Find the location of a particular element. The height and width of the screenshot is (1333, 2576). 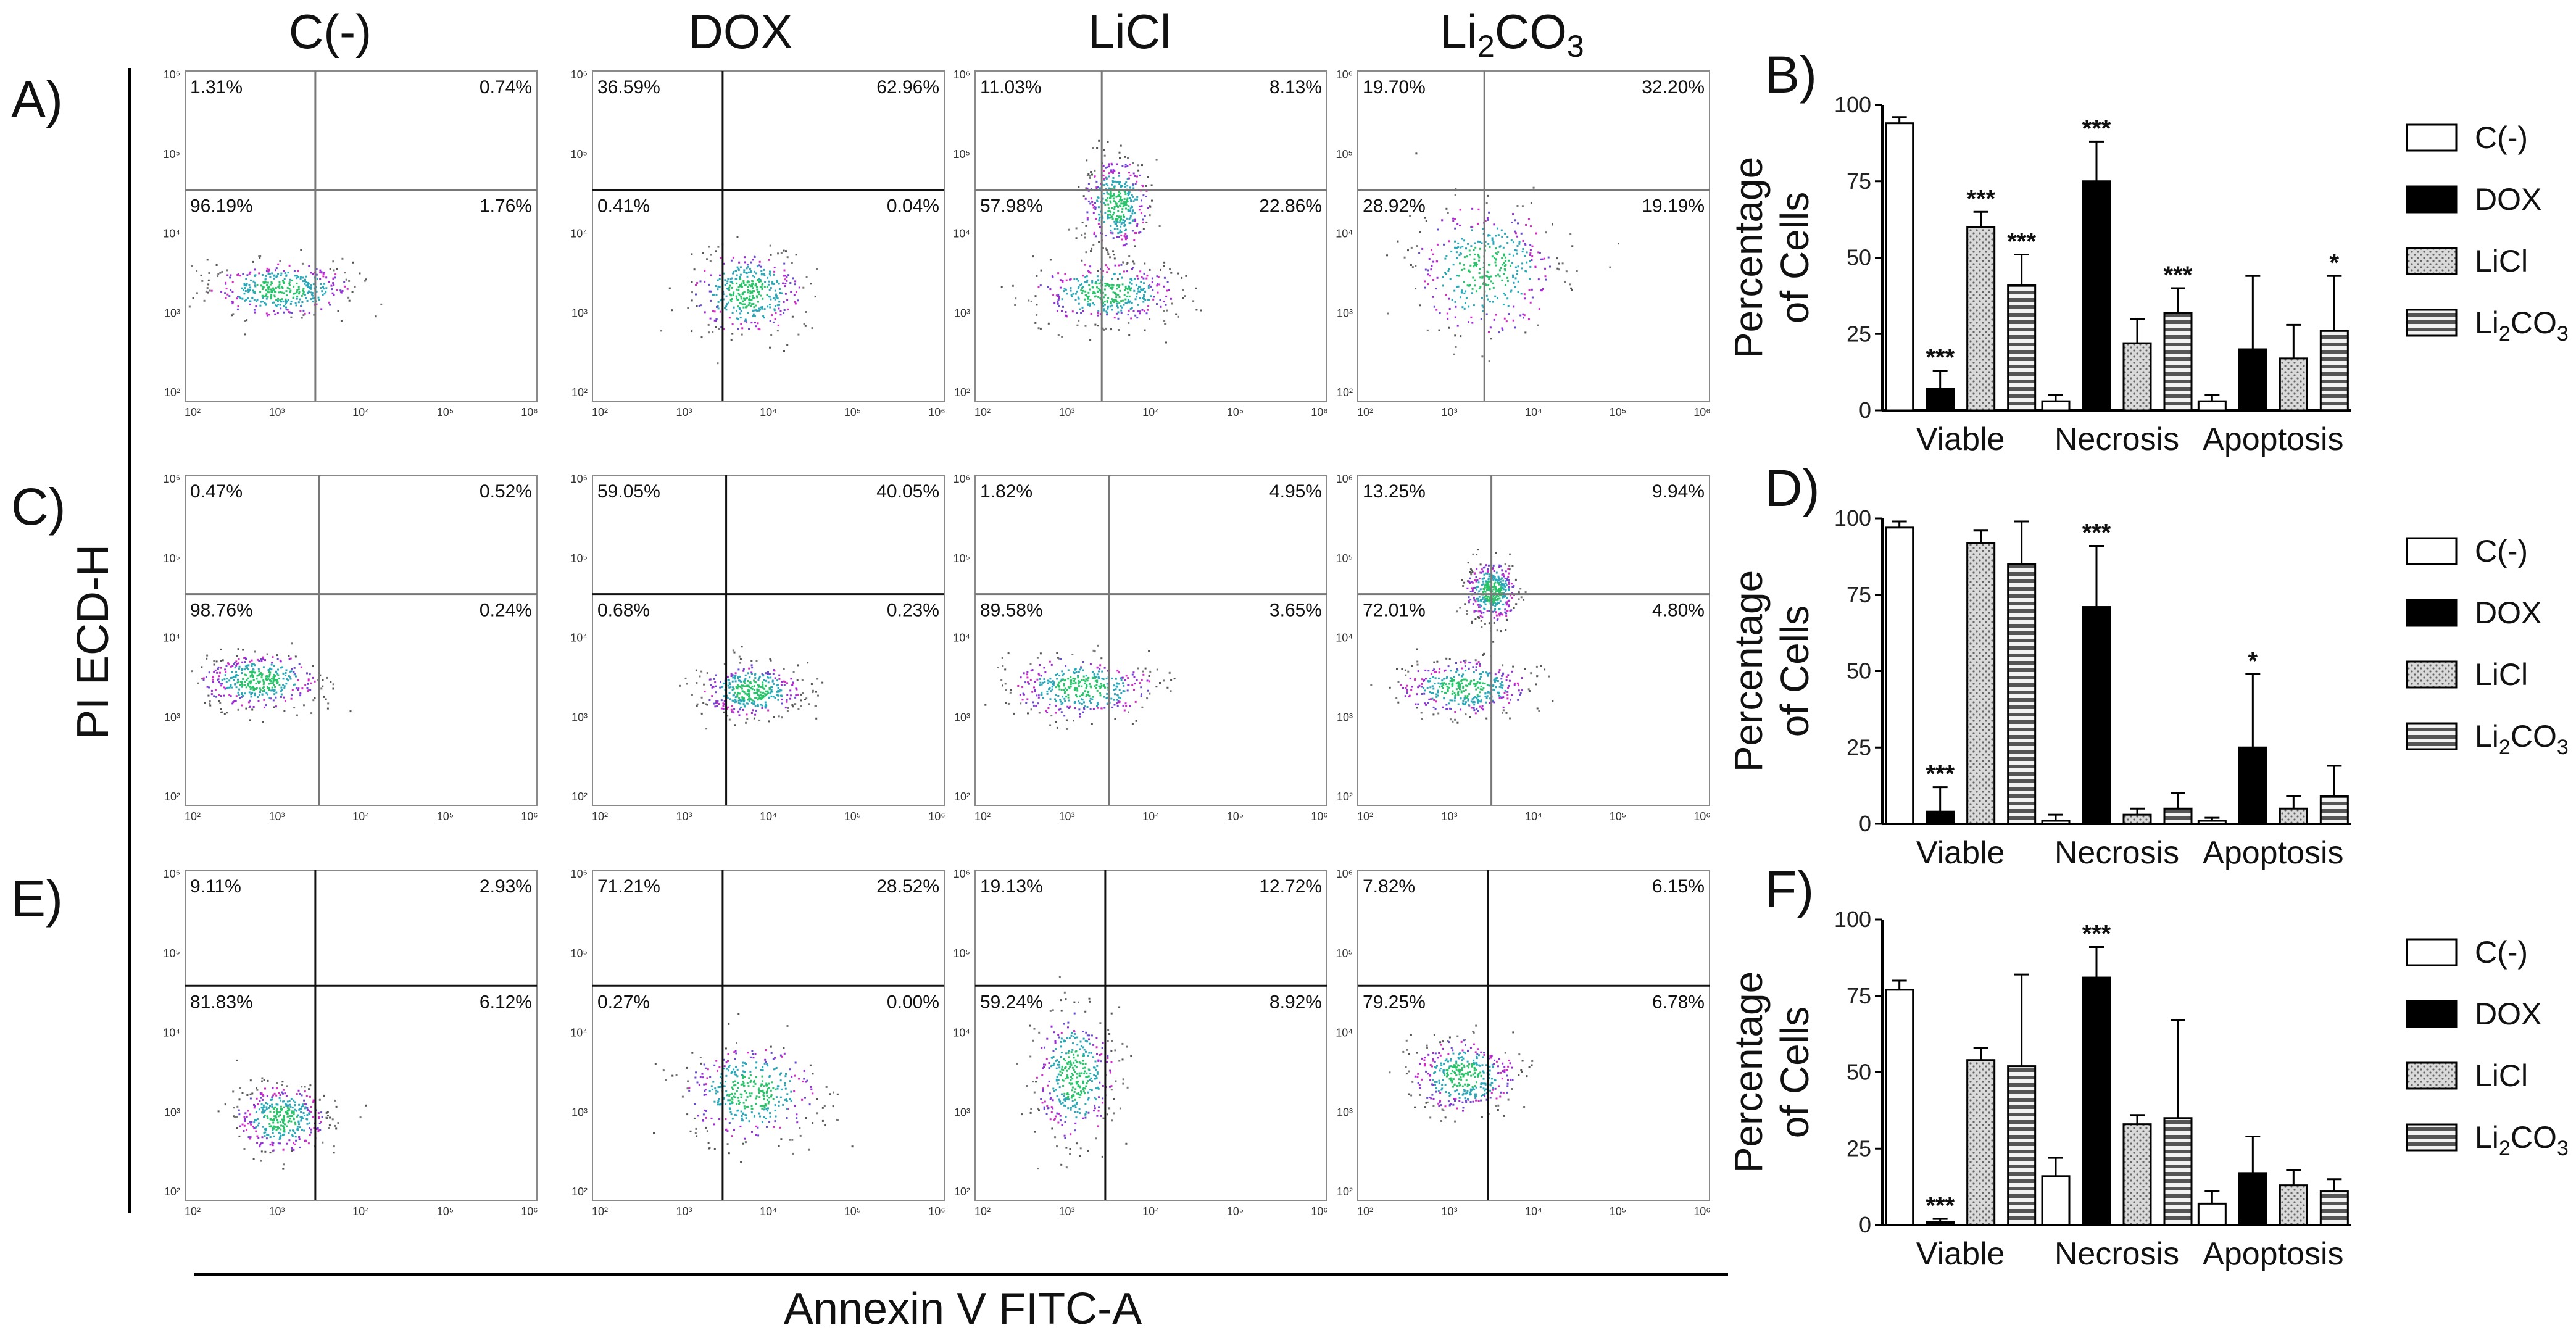

header-li2co3: Li2CO3 is located at coordinates (1512, 34).